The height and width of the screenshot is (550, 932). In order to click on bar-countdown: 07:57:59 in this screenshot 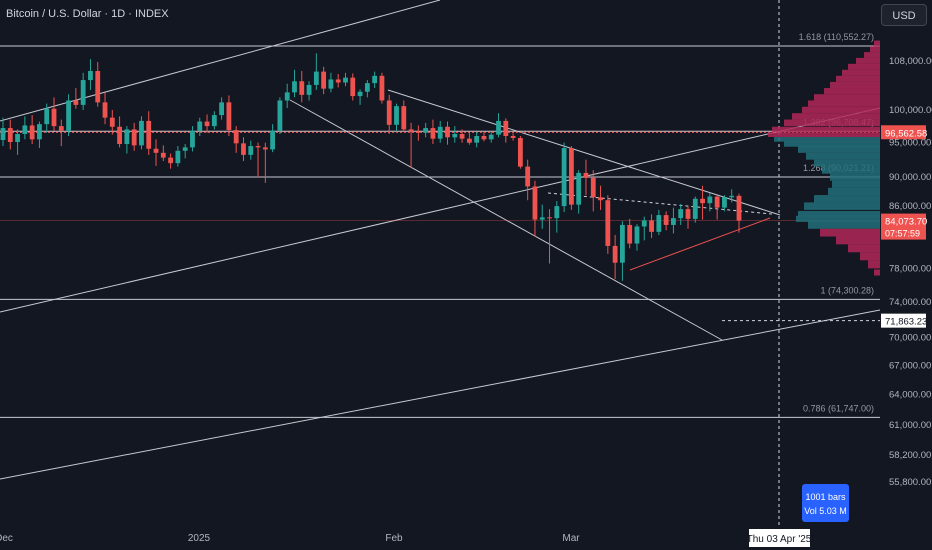, I will do `click(902, 234)`.